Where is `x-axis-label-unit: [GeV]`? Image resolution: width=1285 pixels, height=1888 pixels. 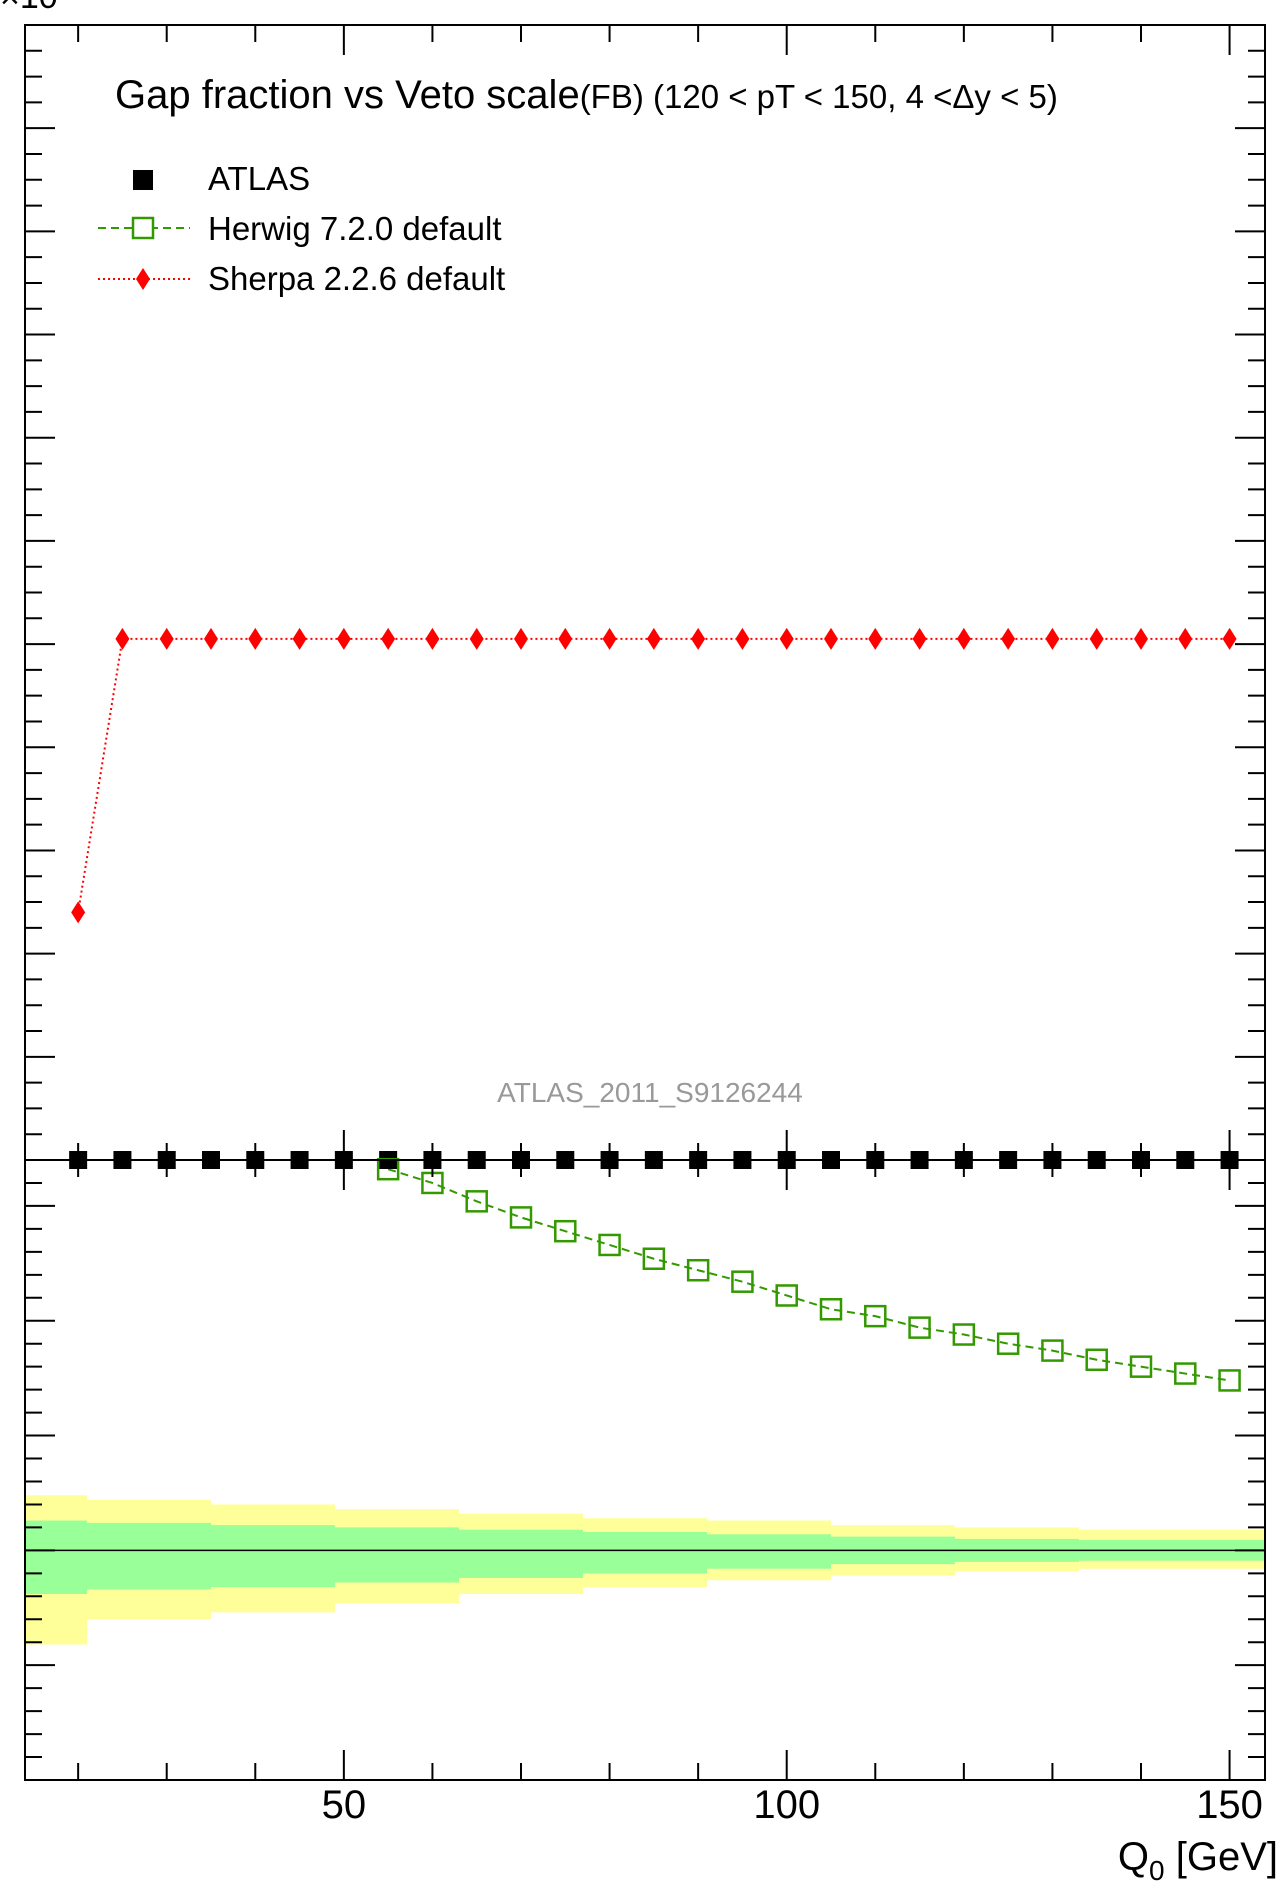
x-axis-label-unit: [GeV] is located at coordinates (1221, 1857).